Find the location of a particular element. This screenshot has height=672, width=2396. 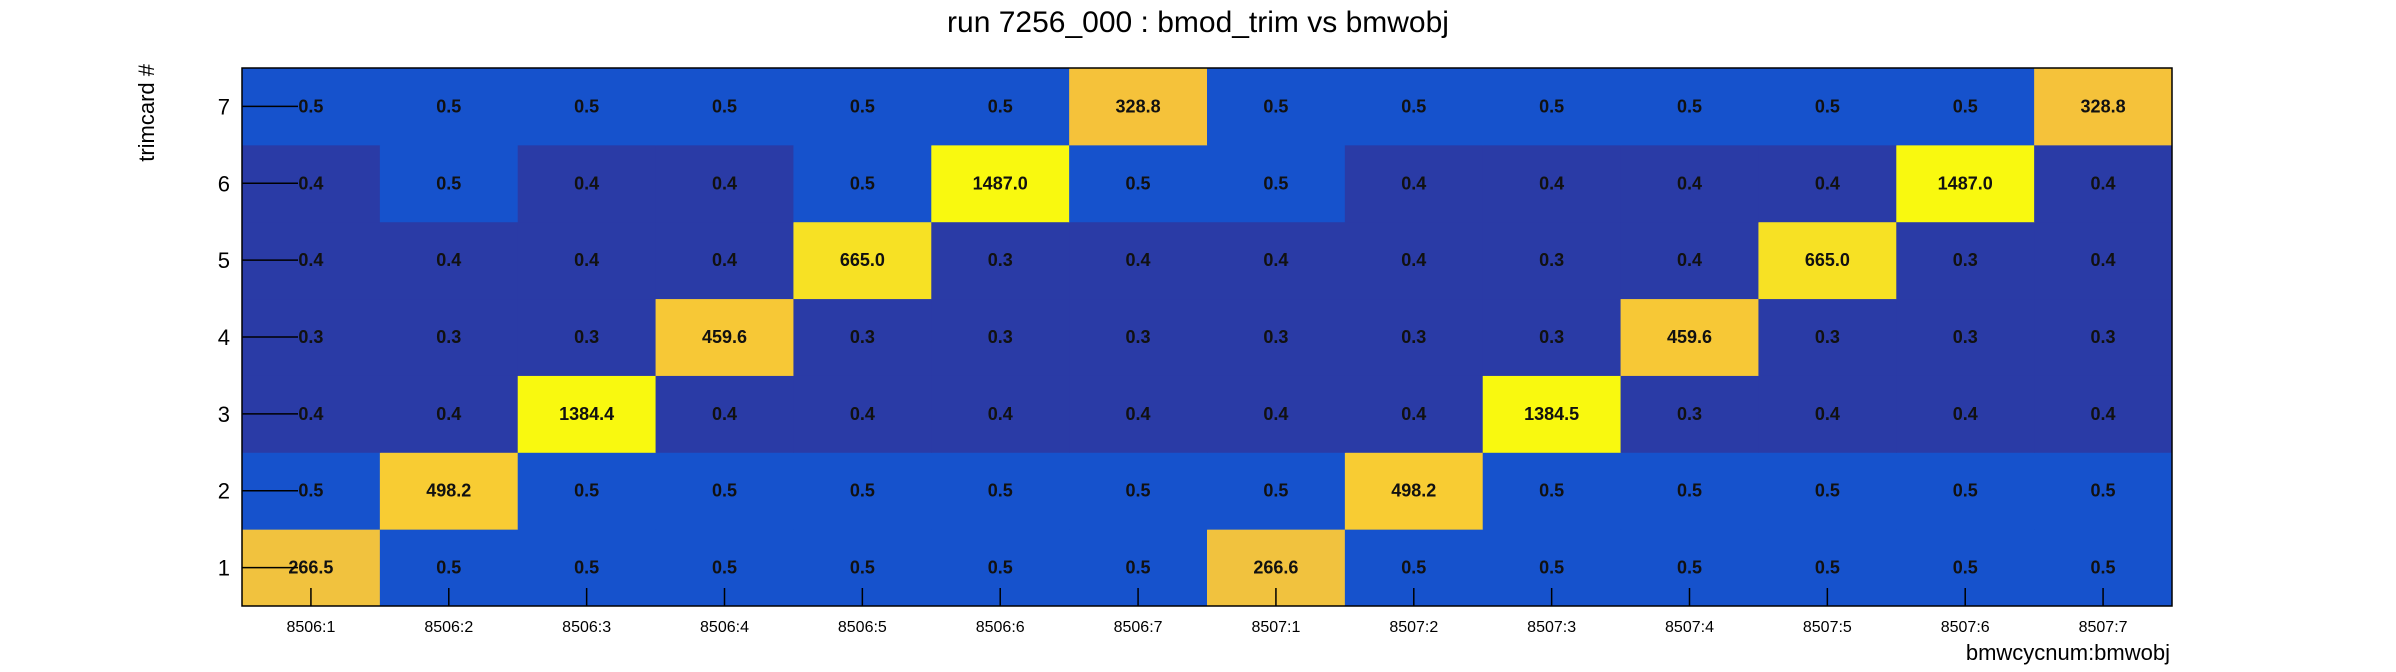

x-tick-label: 8506:1 is located at coordinates (310, 627).